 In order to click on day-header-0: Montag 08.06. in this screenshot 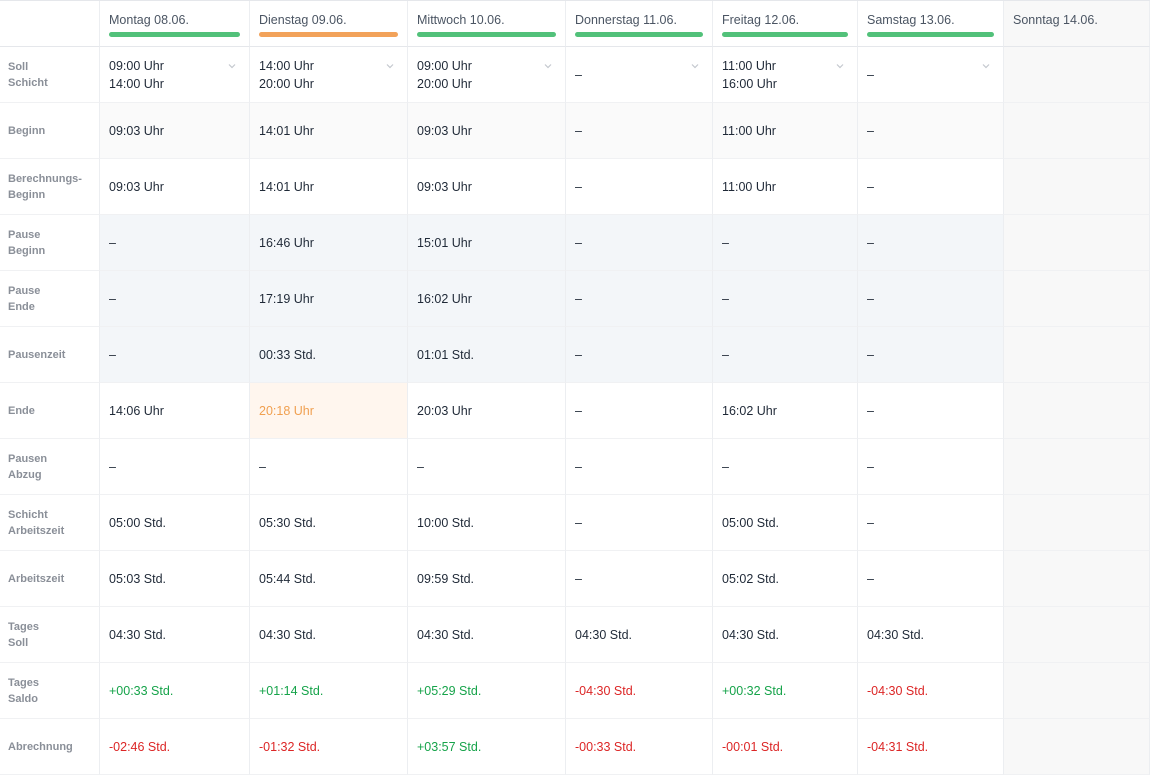, I will do `click(175, 24)`.